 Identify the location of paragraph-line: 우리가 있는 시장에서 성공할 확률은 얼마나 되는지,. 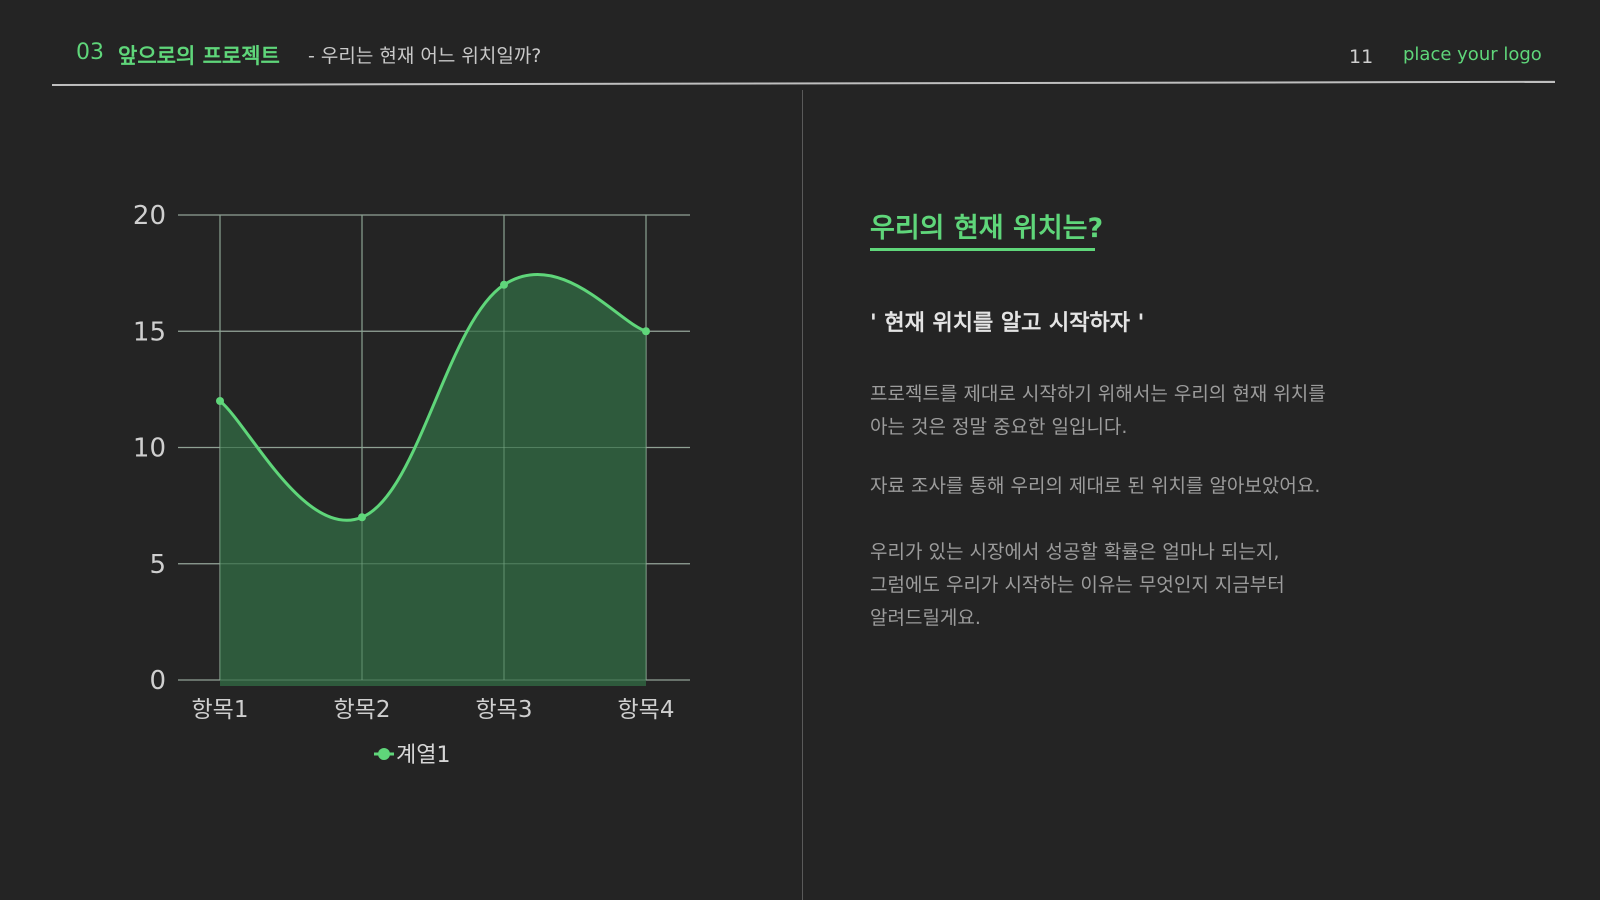
(1075, 552).